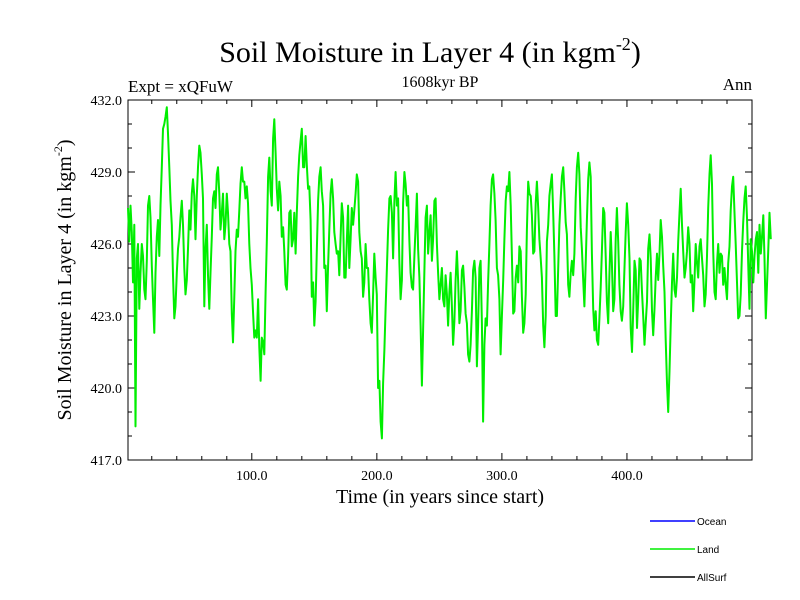 The height and width of the screenshot is (600, 800). What do you see at coordinates (439, 476) in the screenshot?
I see `x-axis-tick-labels: 100.0 200.0 300.0 400.0` at bounding box center [439, 476].